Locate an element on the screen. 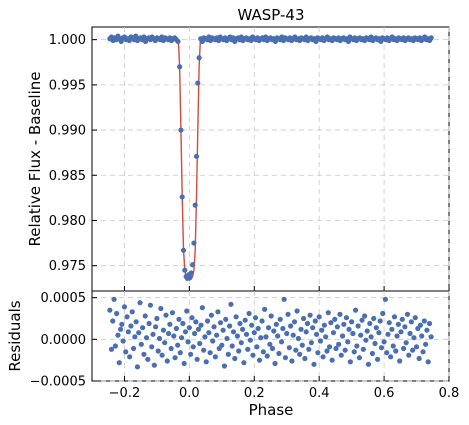  bottom-y-tick-label: −0.0005 is located at coordinates (58, 382).